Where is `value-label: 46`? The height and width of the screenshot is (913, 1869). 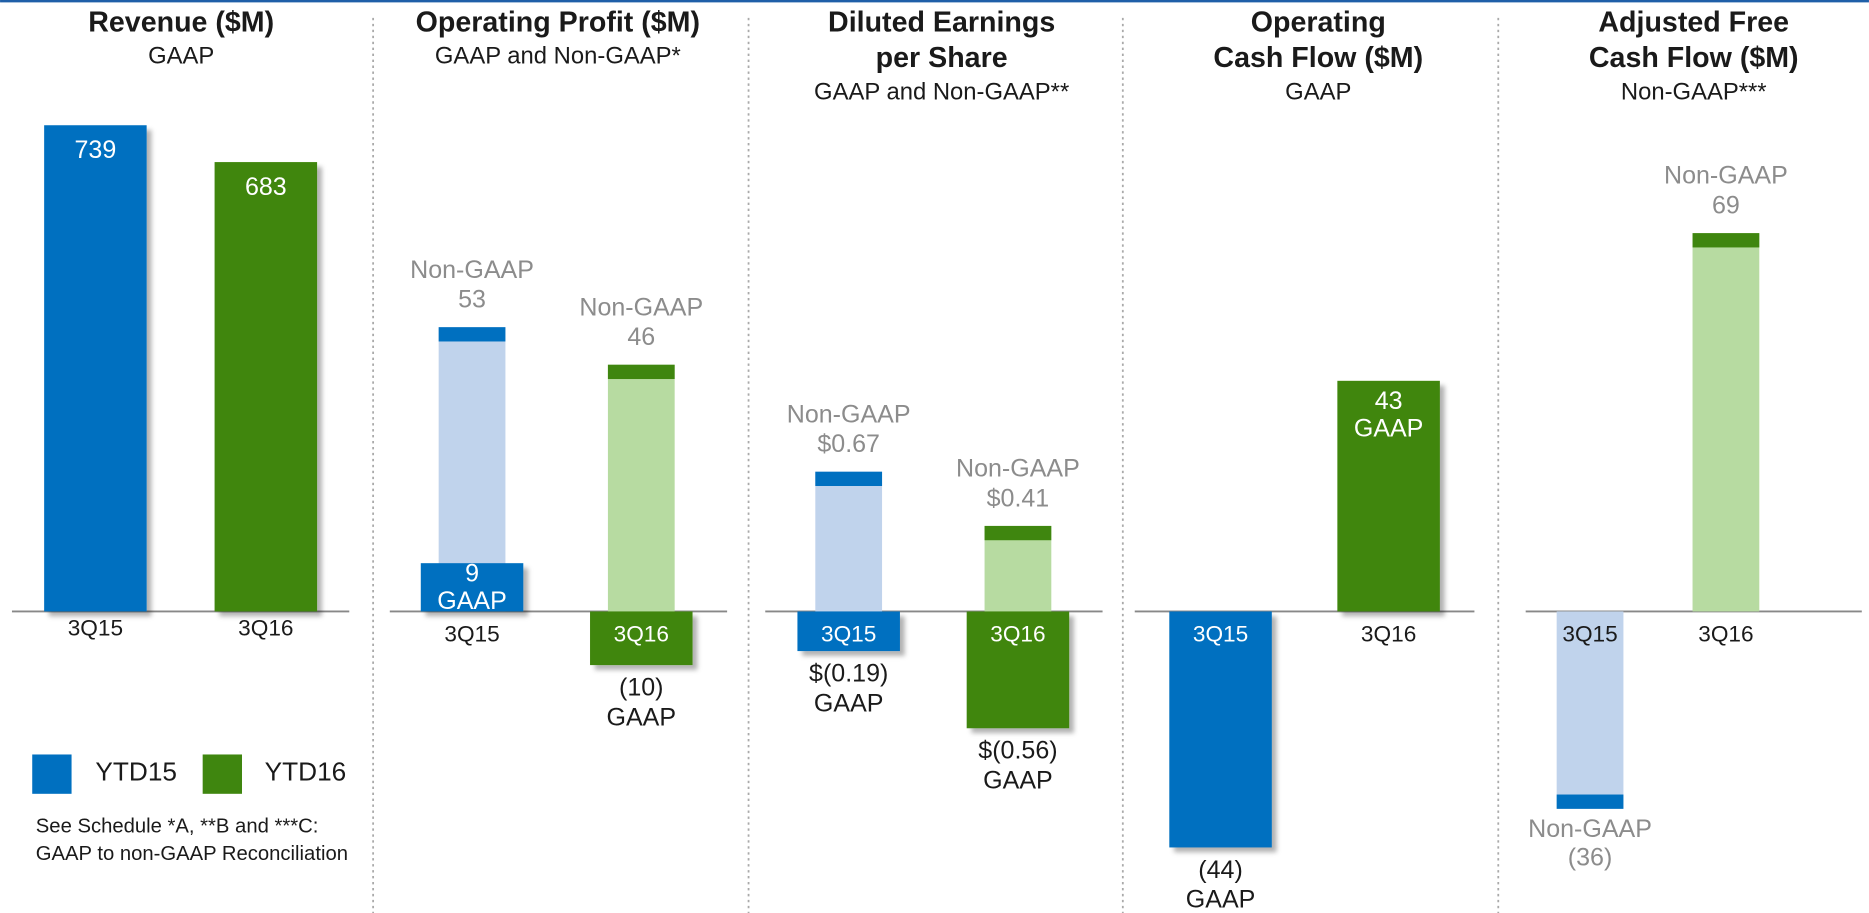 value-label: 46 is located at coordinates (641, 337).